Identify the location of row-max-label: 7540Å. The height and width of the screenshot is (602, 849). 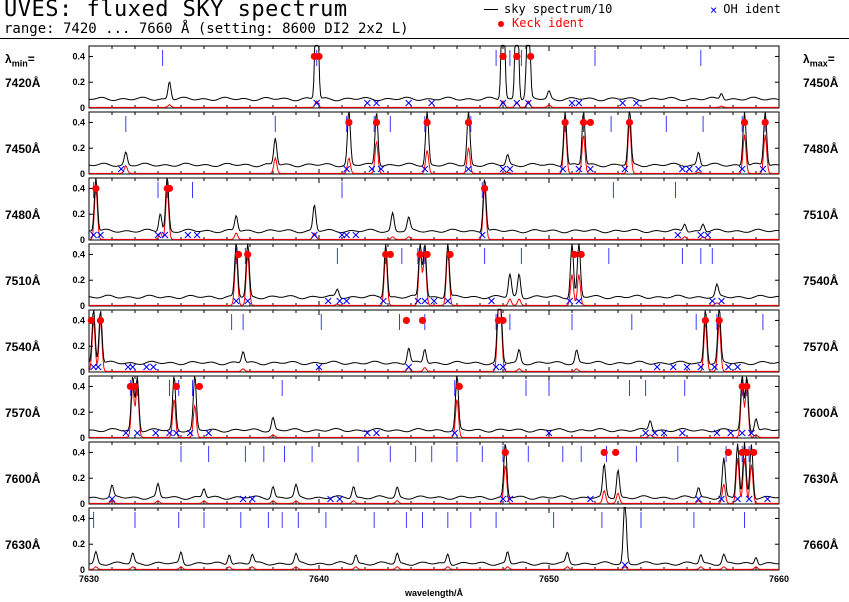
(821, 281).